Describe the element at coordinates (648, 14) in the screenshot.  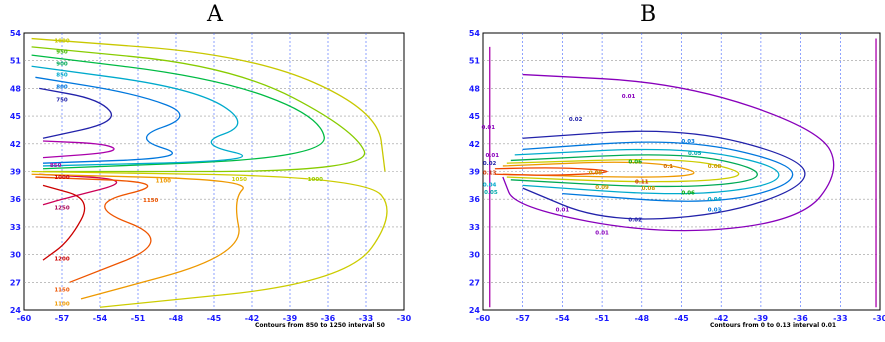
I see `panel-b-title: B` at that location.